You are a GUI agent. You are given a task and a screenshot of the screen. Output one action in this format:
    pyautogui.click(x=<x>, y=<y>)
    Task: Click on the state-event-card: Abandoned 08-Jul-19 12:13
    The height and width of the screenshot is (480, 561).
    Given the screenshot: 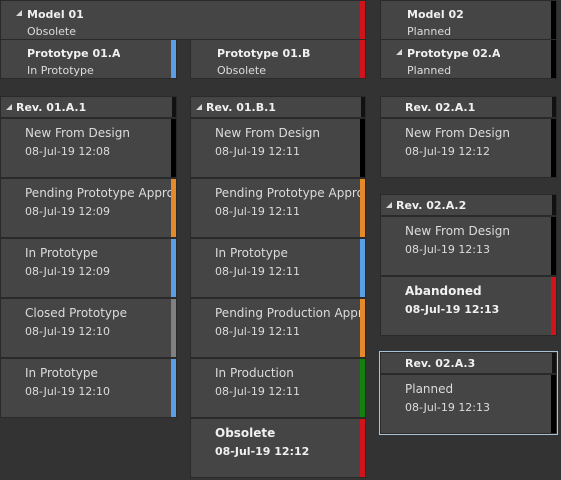 What is the action you would take?
    pyautogui.click(x=468, y=306)
    